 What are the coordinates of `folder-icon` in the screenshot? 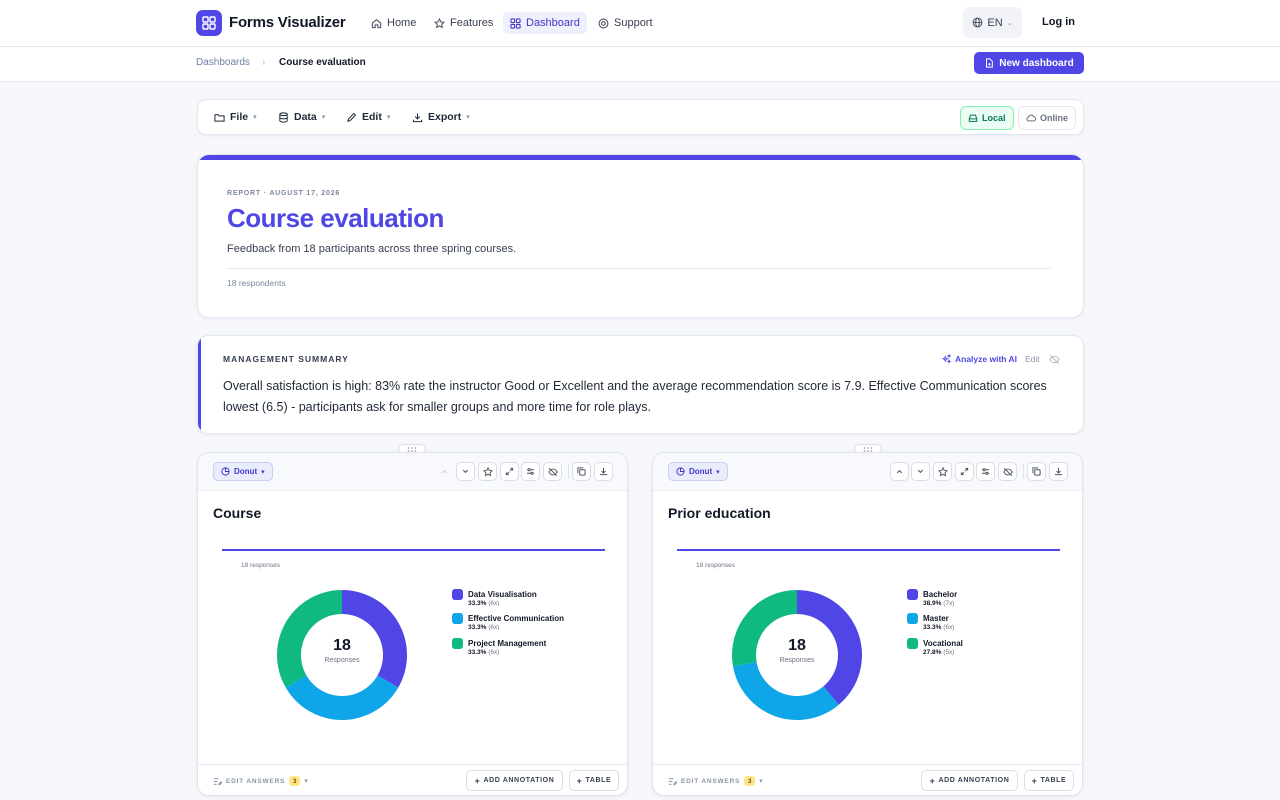 It's located at (219, 117).